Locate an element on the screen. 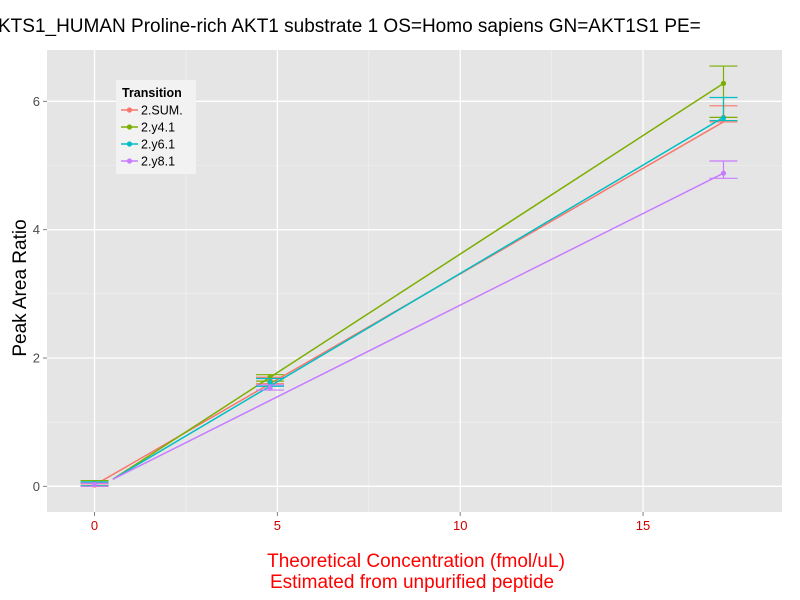 The image size is (800, 600). legend-item: 2.y8.1 is located at coordinates (148, 162).